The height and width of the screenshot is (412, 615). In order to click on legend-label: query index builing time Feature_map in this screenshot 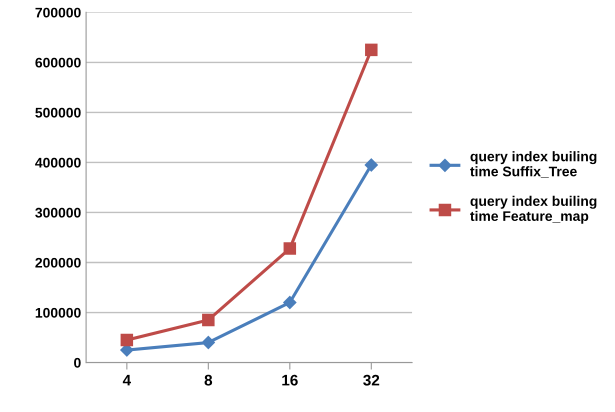, I will do `click(533, 210)`.